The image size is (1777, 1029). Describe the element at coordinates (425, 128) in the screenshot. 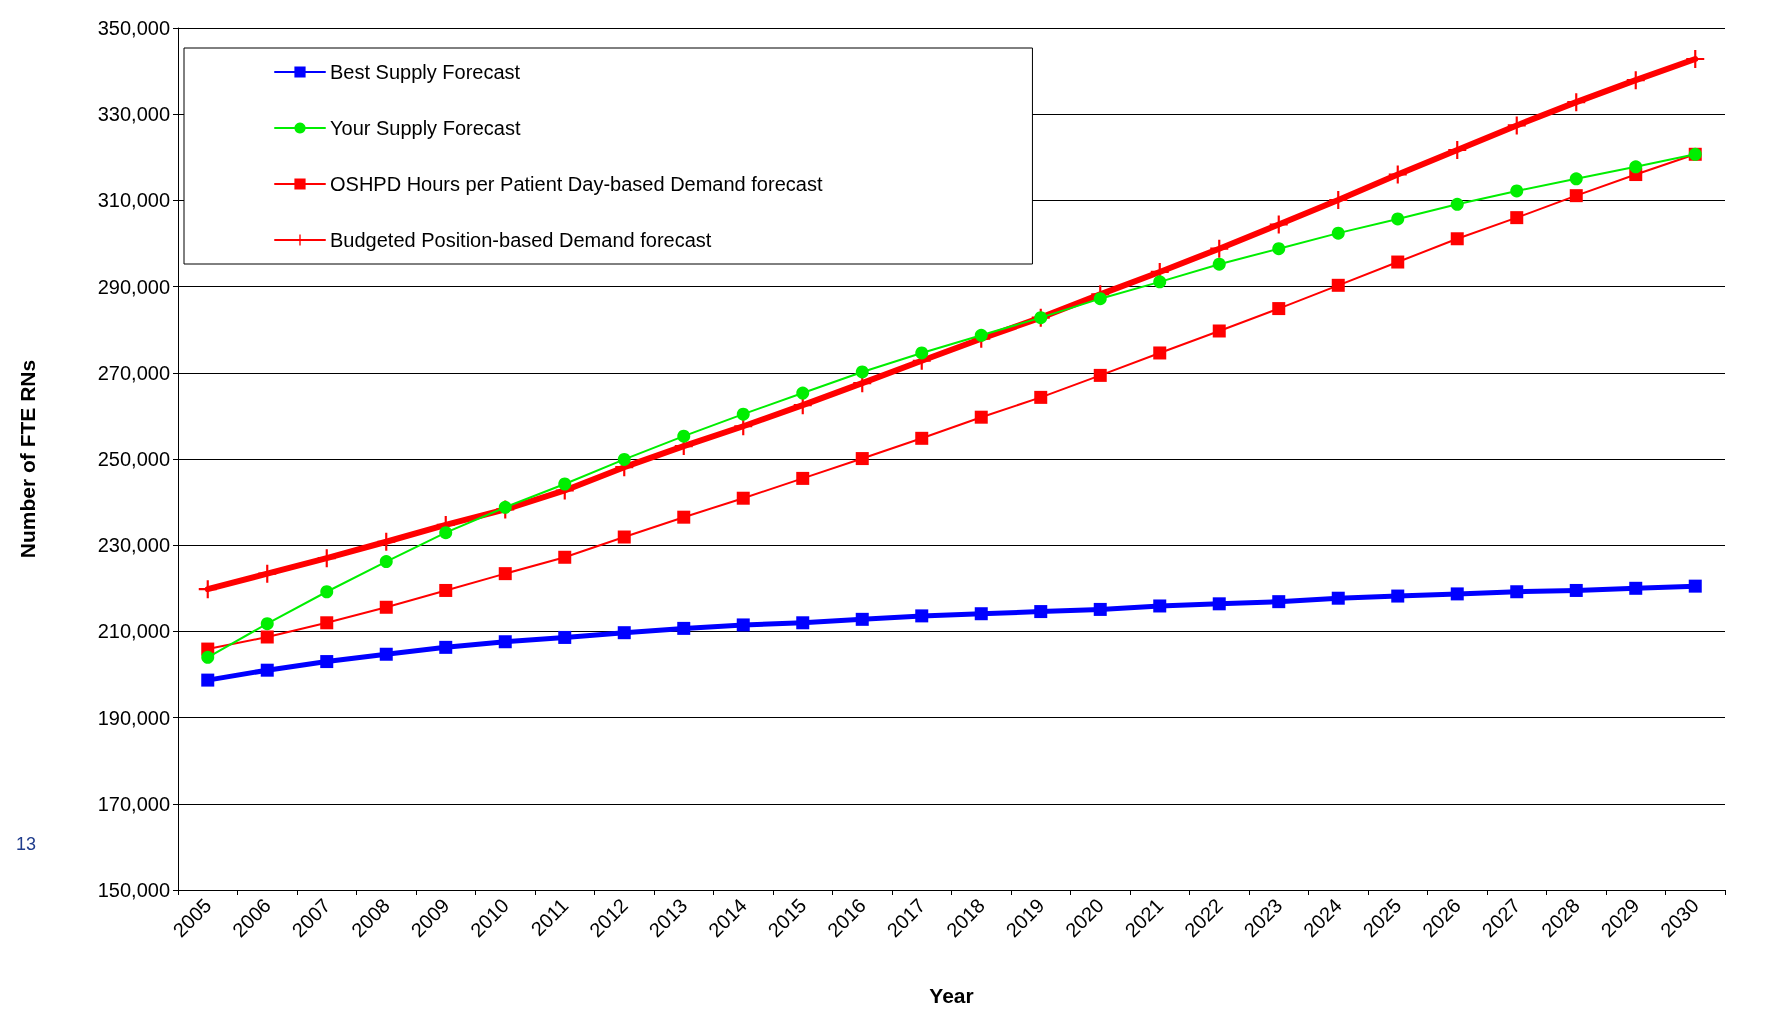

I see `legend-label: Your Supply Forecast` at that location.